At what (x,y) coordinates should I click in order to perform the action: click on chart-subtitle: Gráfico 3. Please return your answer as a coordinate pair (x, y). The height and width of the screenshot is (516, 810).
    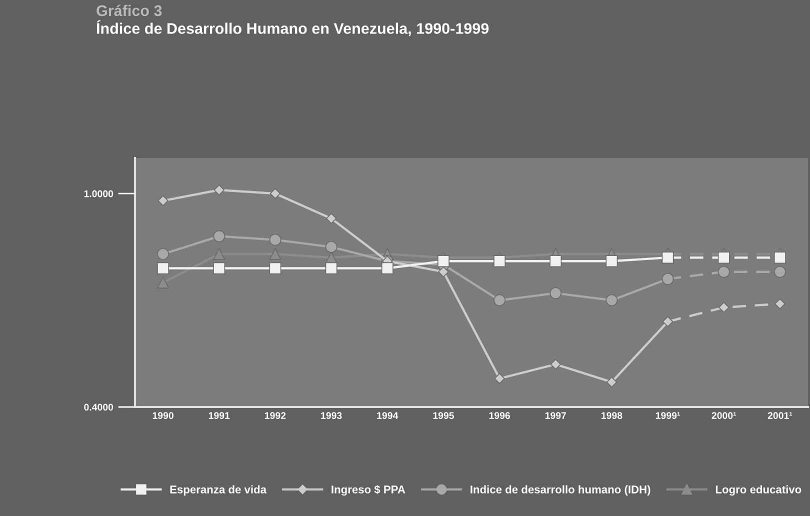
    Looking at the image, I should click on (129, 10).